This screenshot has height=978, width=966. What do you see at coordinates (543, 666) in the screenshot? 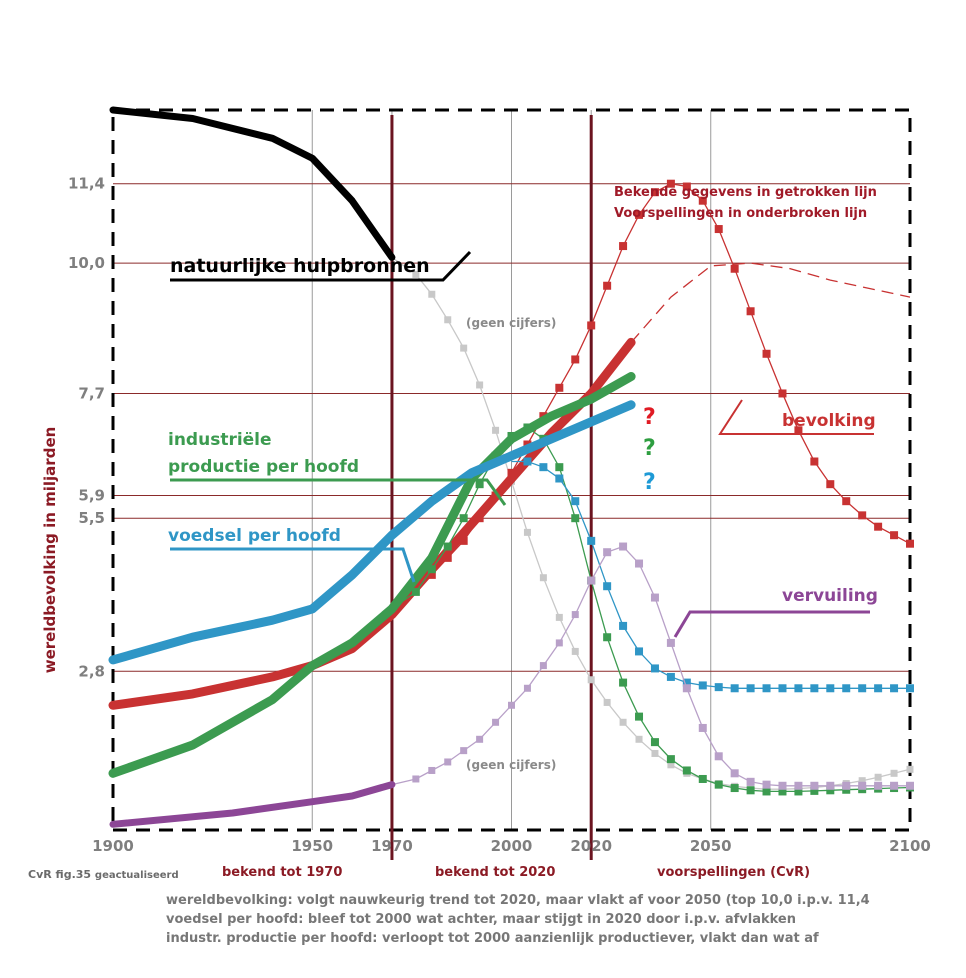
I see `marker-4-2008` at bounding box center [543, 666].